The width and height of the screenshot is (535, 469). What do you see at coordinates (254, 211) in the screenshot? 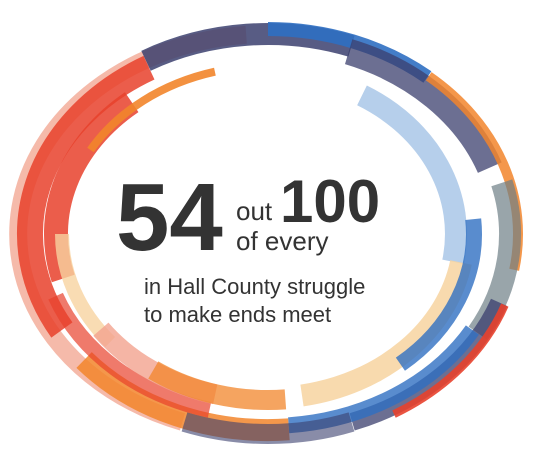
I see `headline-connector-top: out` at bounding box center [254, 211].